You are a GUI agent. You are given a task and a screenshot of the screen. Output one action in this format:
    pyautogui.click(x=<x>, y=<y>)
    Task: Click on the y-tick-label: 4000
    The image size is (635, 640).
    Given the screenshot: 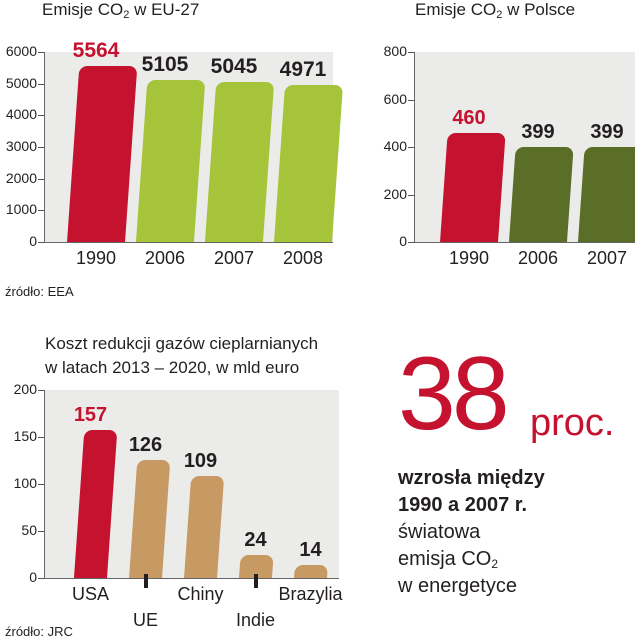 What is the action you would take?
    pyautogui.click(x=18, y=114)
    